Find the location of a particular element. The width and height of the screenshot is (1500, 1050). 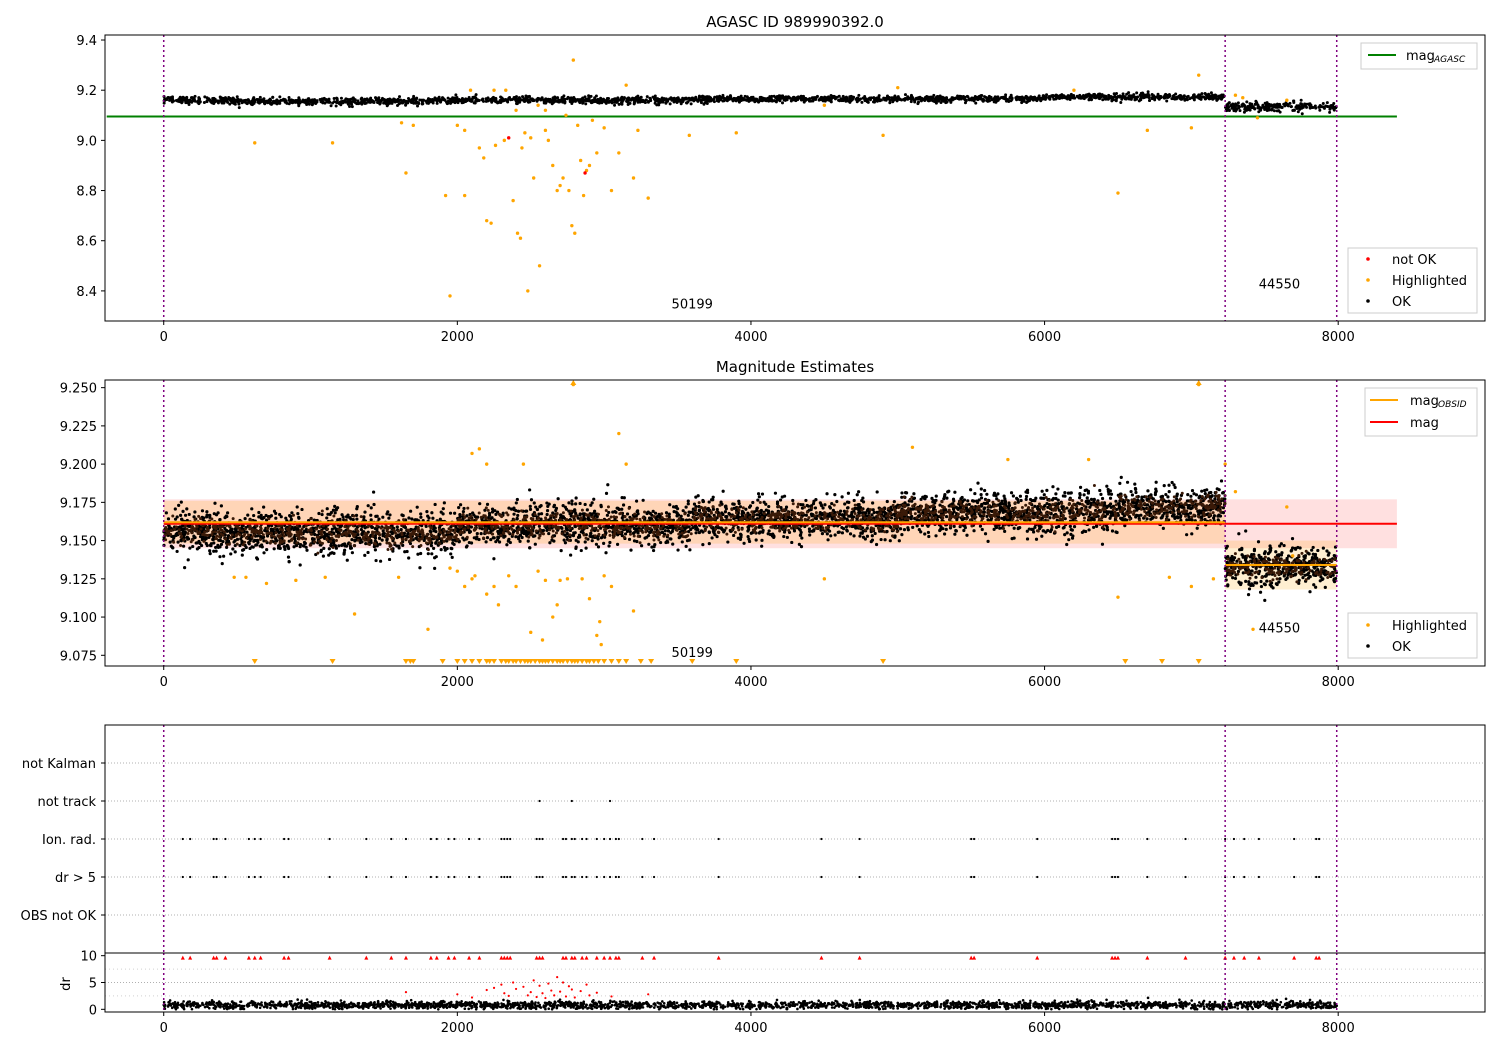

legend-mag-agasc-sub: AGASC is located at coordinates (1449, 60).